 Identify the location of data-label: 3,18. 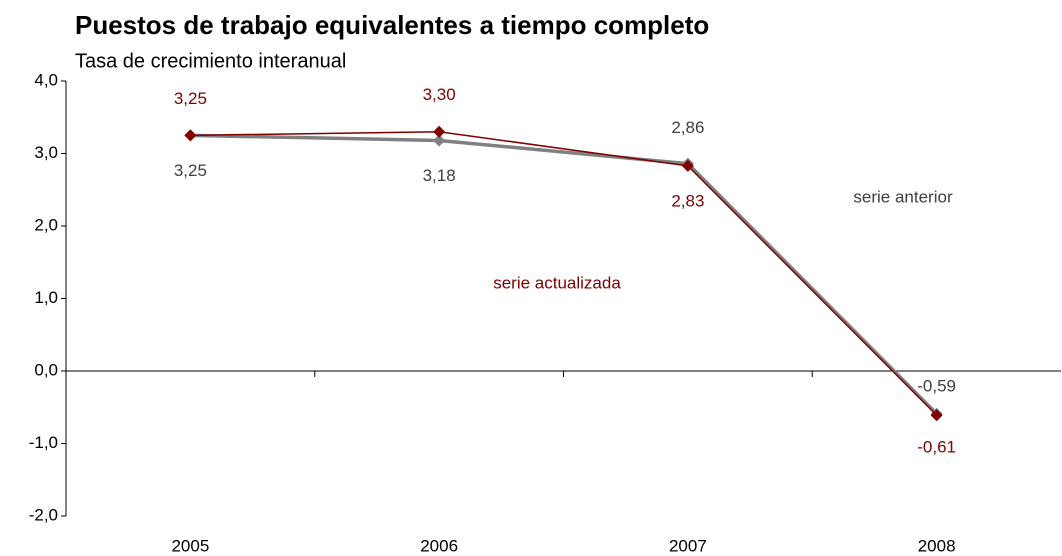
(439, 175).